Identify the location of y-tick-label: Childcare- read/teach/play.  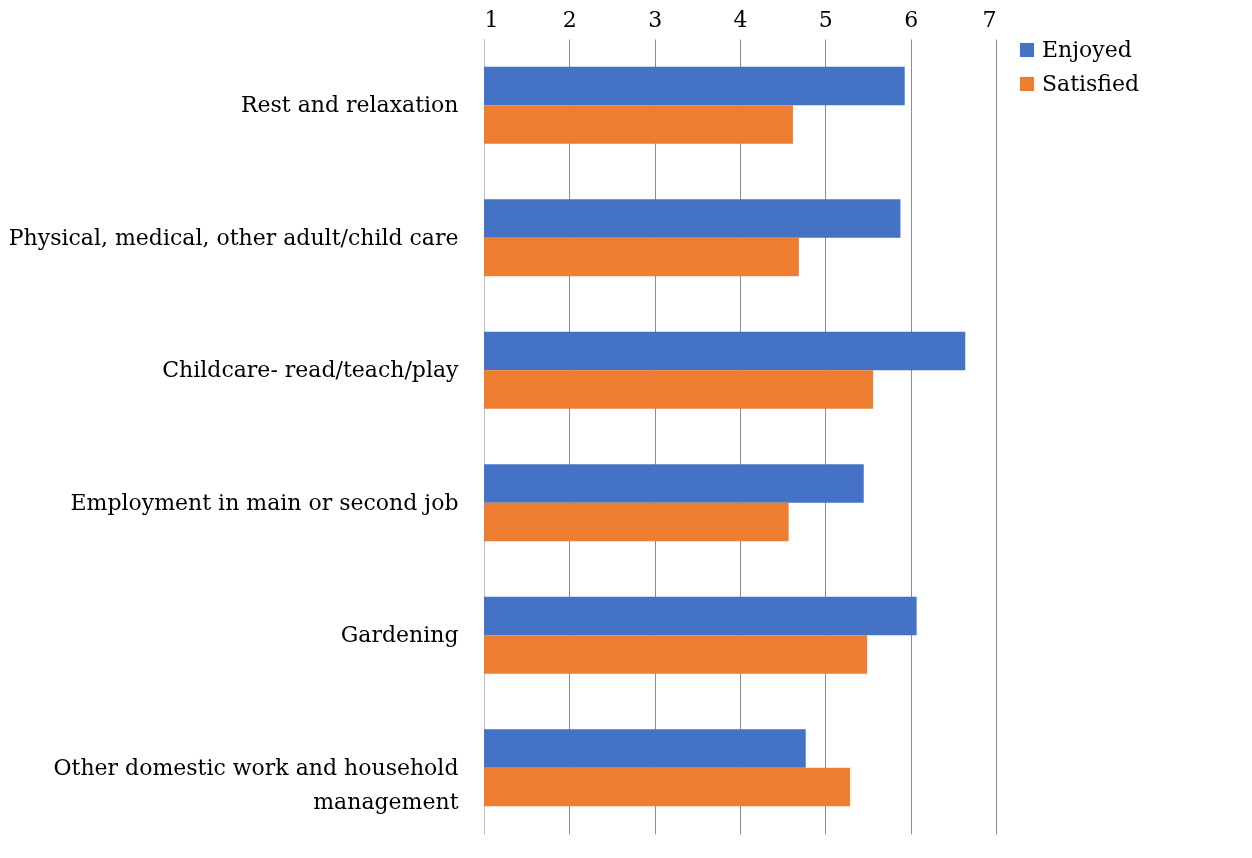
(311, 370).